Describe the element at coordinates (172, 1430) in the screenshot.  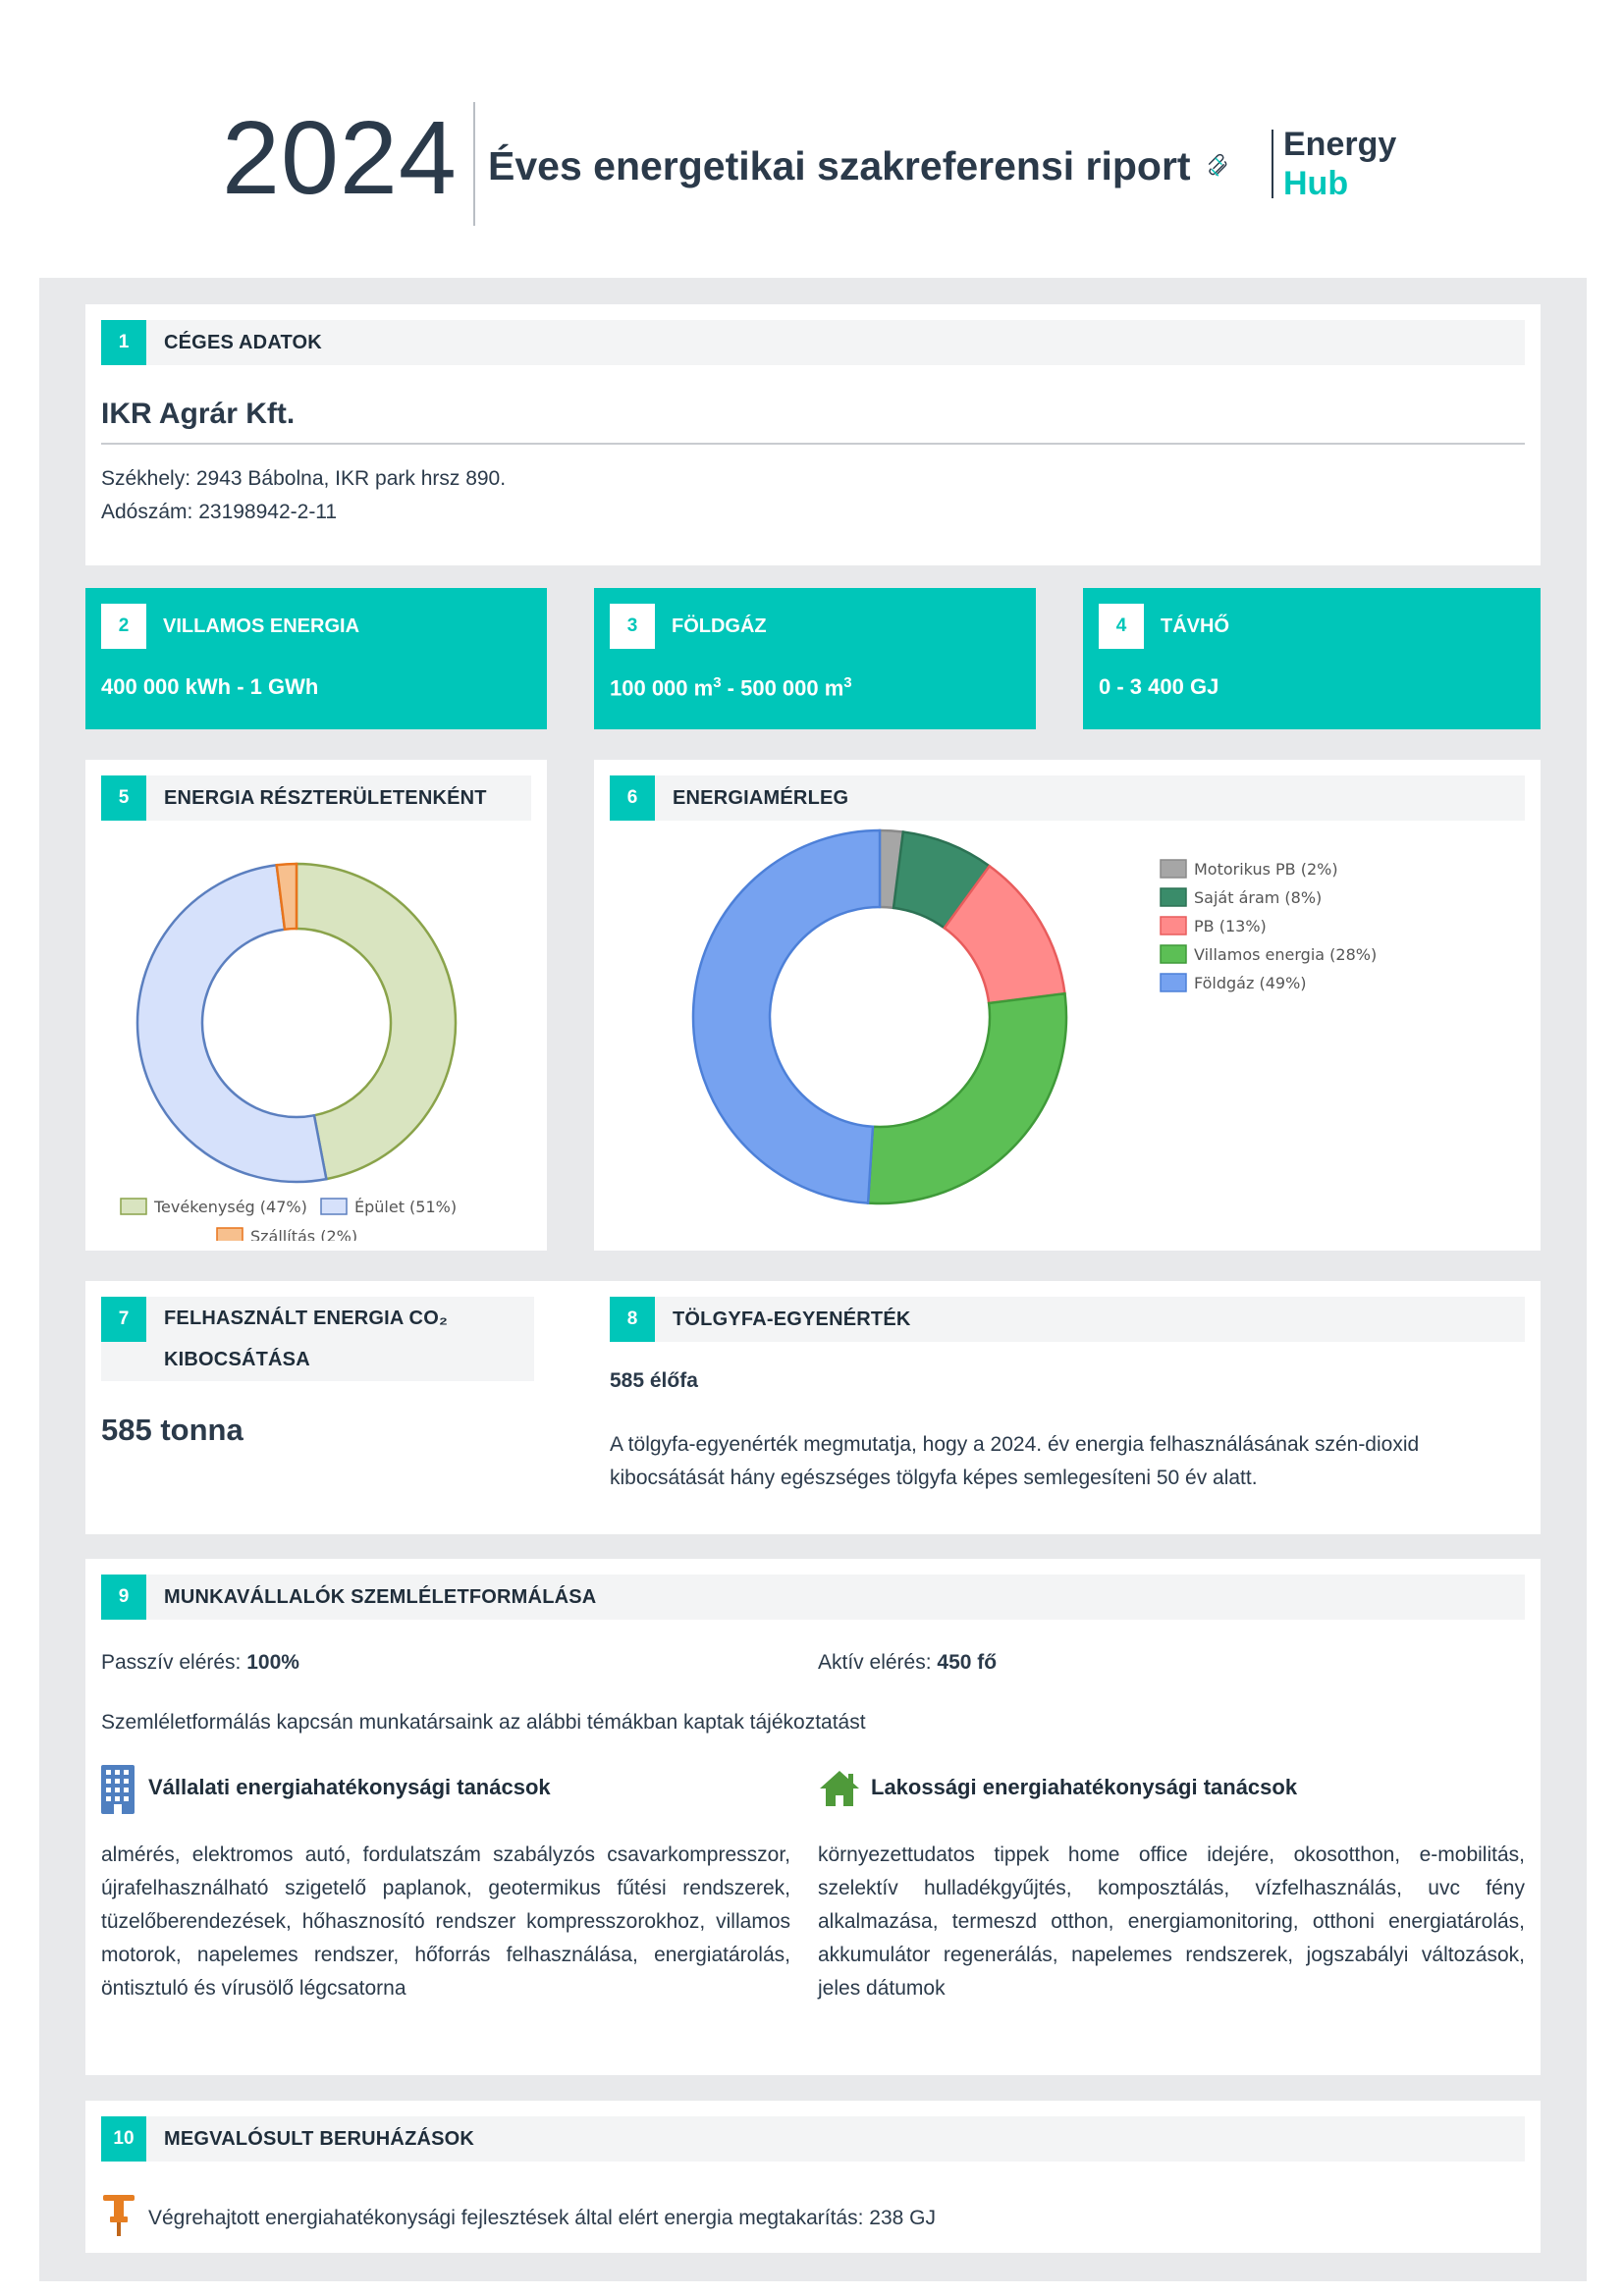
I see `co2-emission-value: 585 tonna` at that location.